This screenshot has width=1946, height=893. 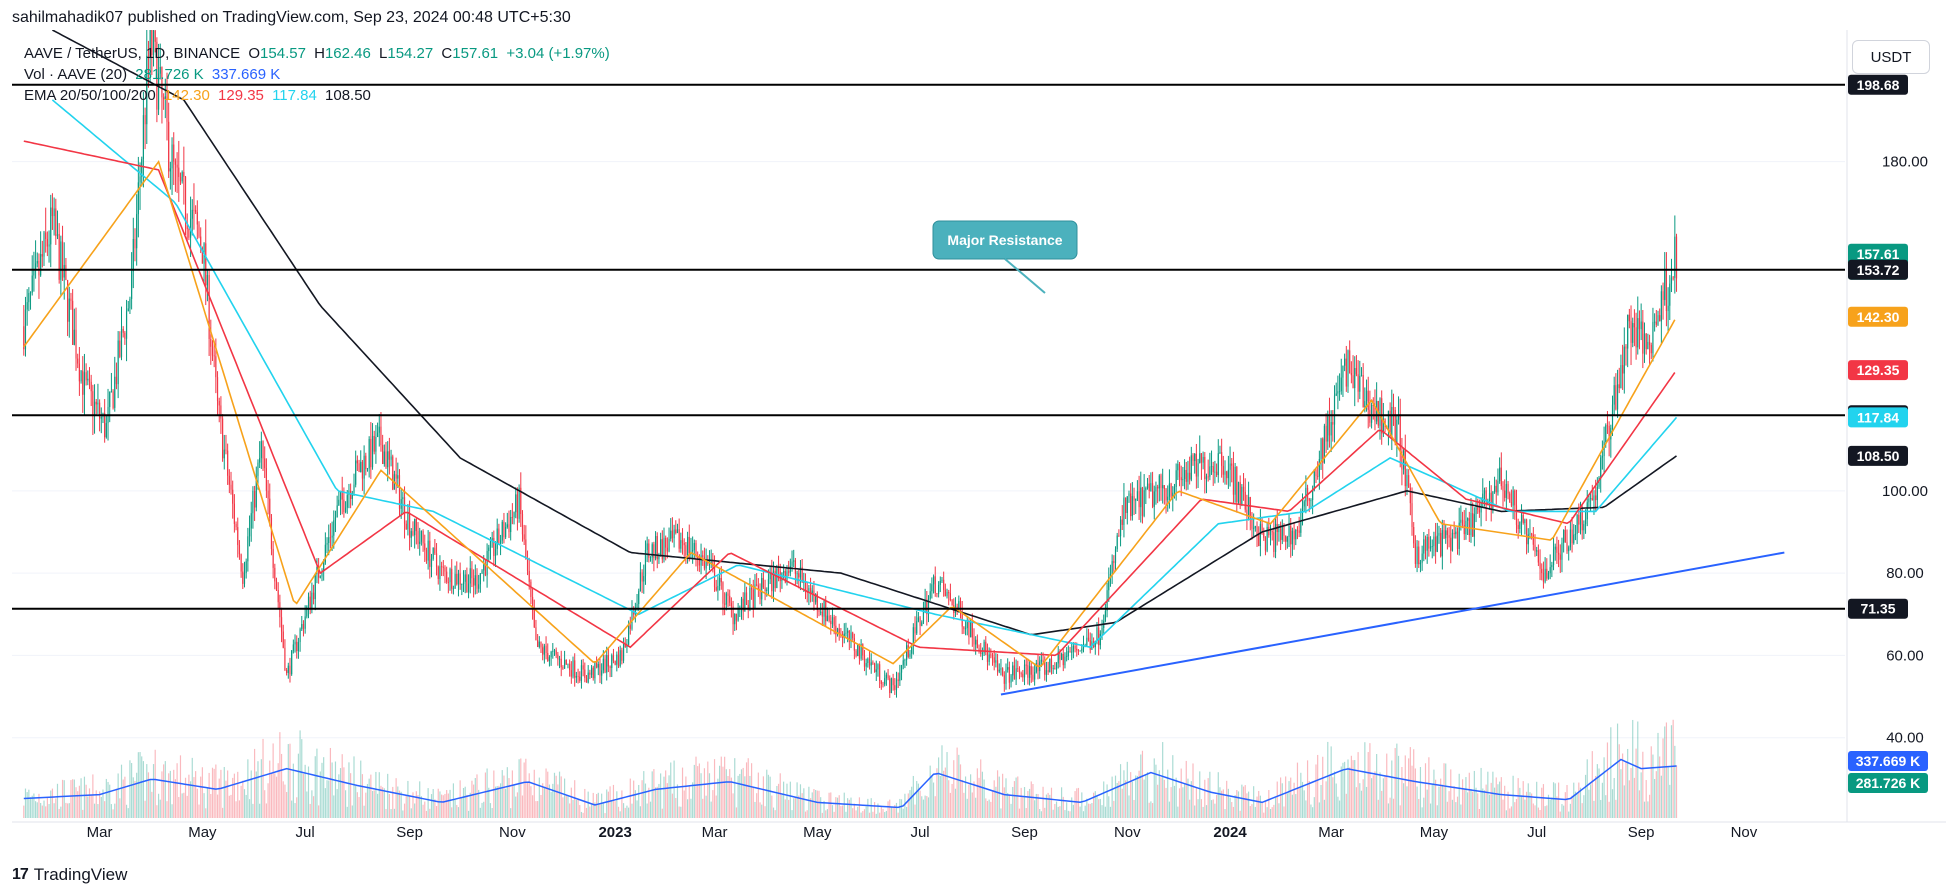 What do you see at coordinates (1392, 623) in the screenshot?
I see `trendline` at bounding box center [1392, 623].